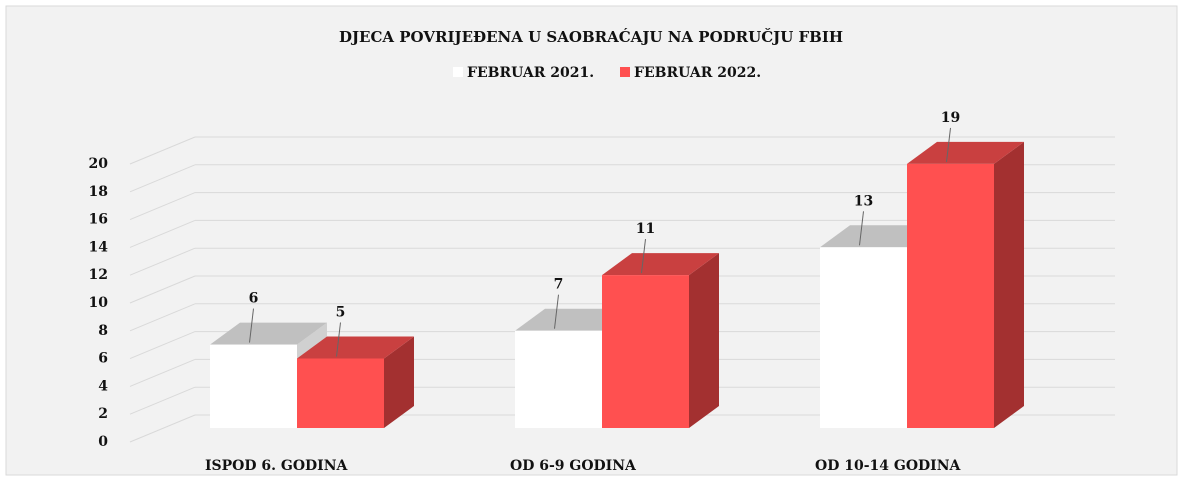 The image size is (1183, 485). Describe the element at coordinates (697, 73) in the screenshot. I see `legend-label: FEBRUAR 2022.` at that location.